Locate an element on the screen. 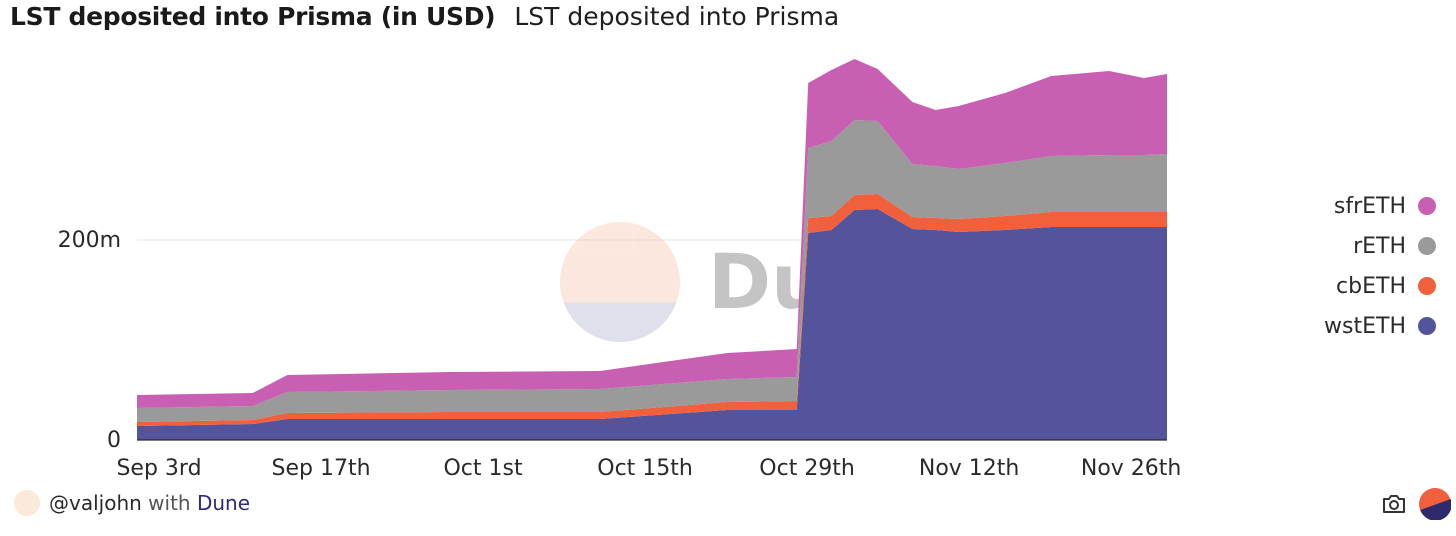  x-tick-label: Sep 17th is located at coordinates (321, 468).